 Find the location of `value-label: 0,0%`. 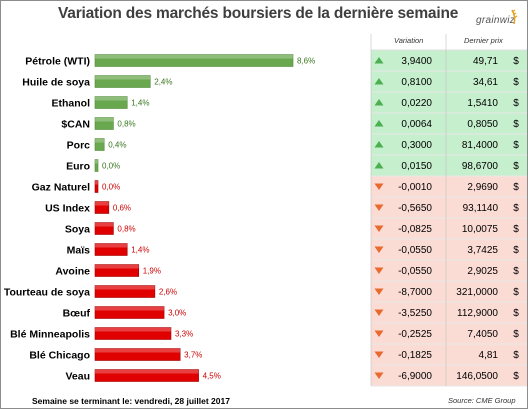

value-label: 0,0% is located at coordinates (111, 187).